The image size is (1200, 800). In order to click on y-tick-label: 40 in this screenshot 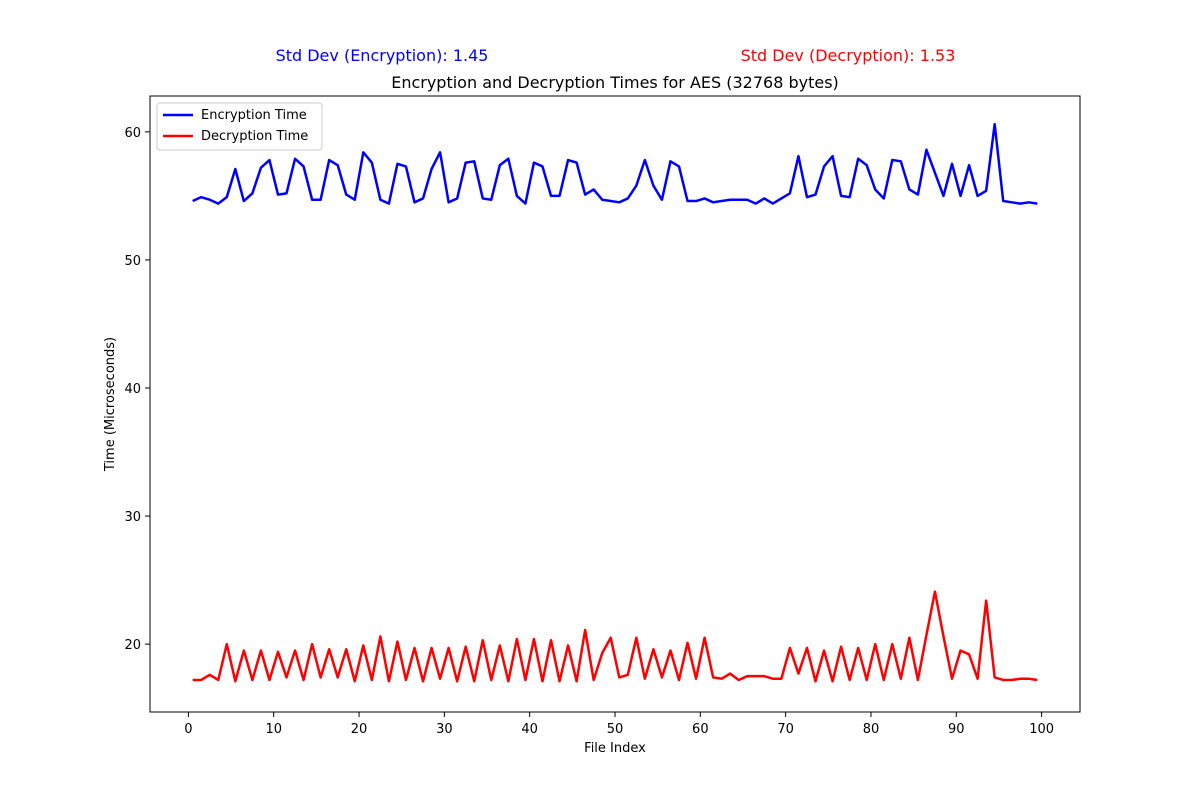, I will do `click(132, 389)`.